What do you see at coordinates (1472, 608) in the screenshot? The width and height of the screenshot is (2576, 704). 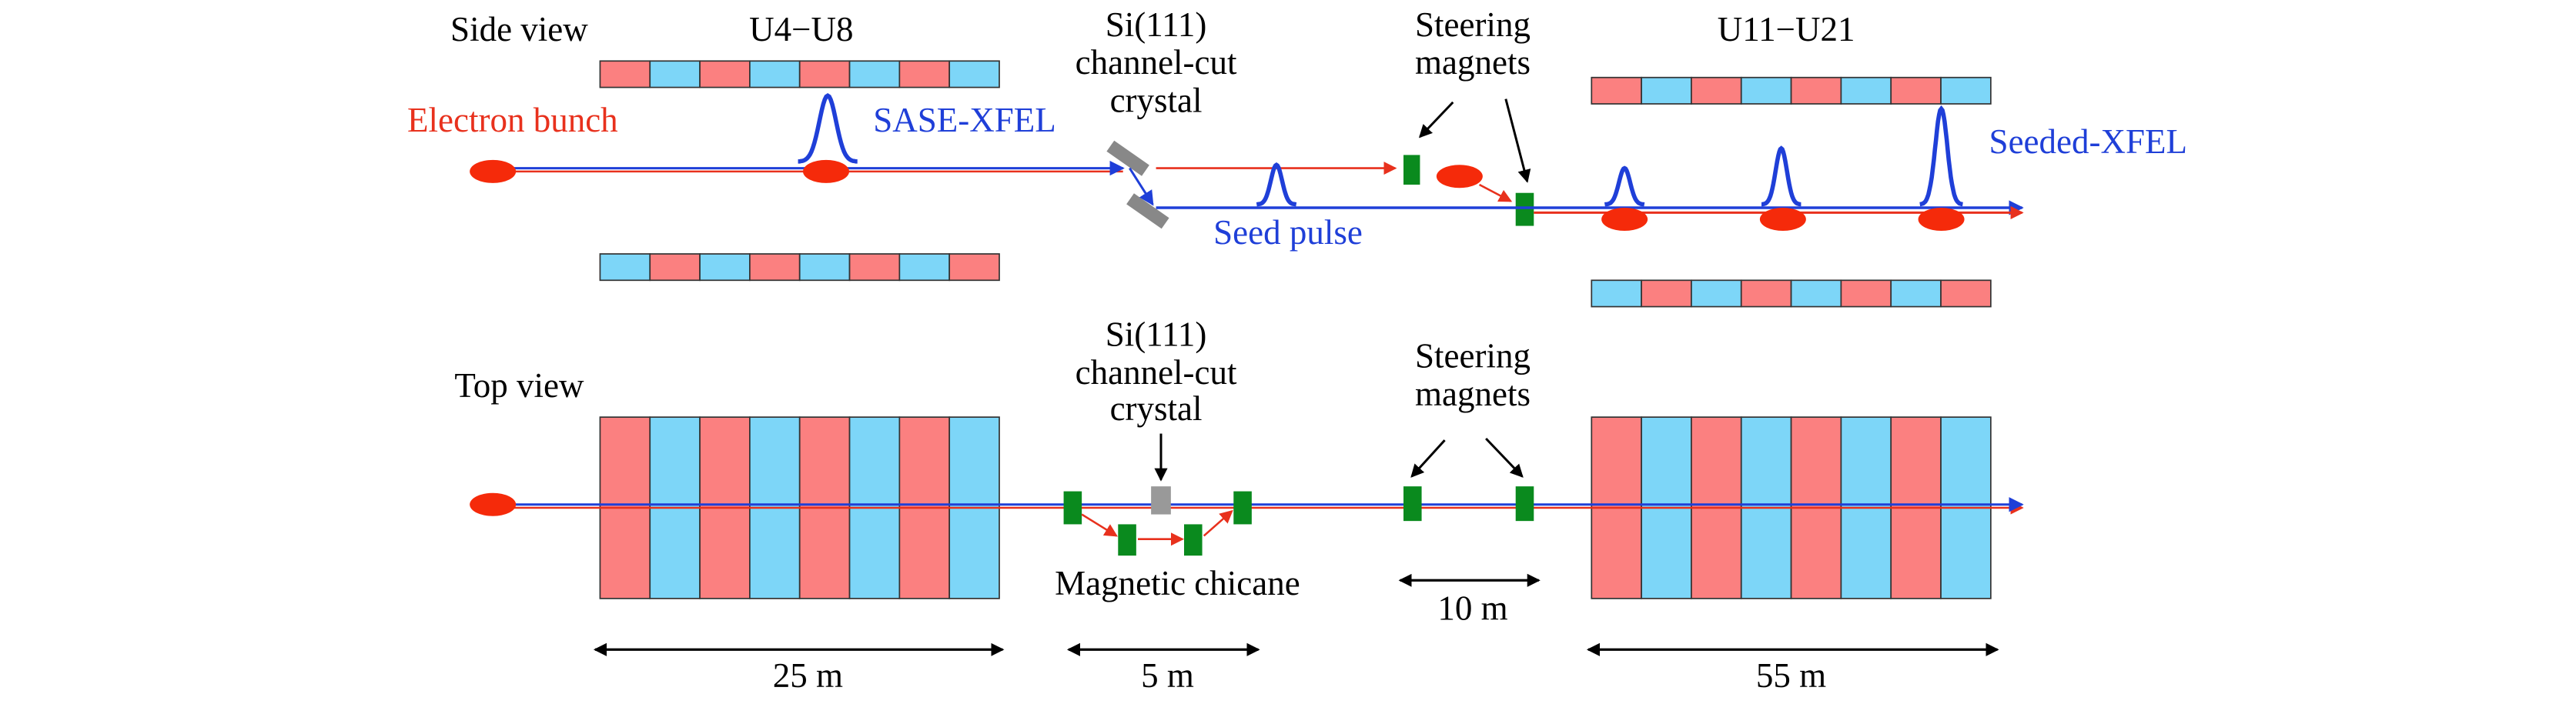 I see `distance-label: 10 m` at bounding box center [1472, 608].